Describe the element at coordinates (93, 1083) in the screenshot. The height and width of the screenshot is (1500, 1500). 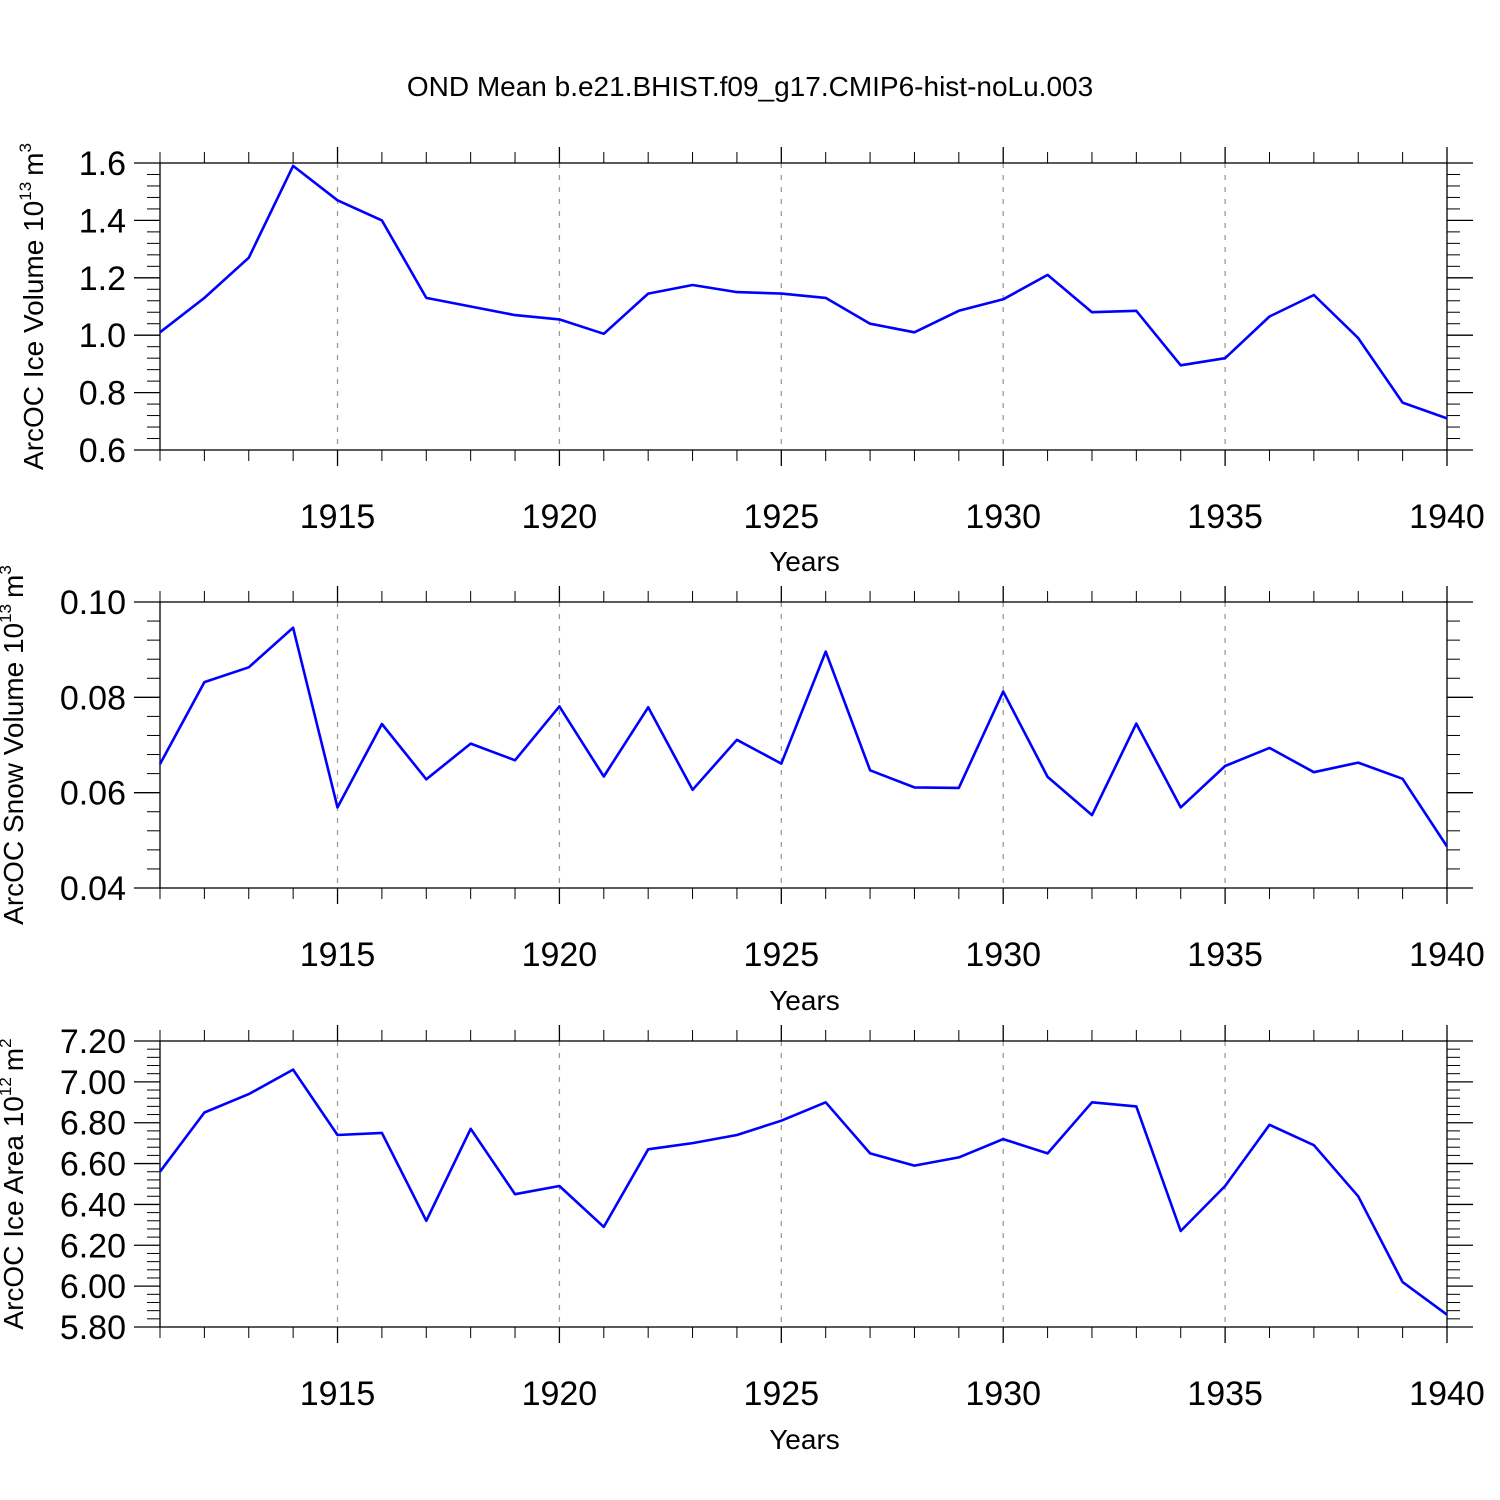
I see `y-tick-label: 7.00` at that location.